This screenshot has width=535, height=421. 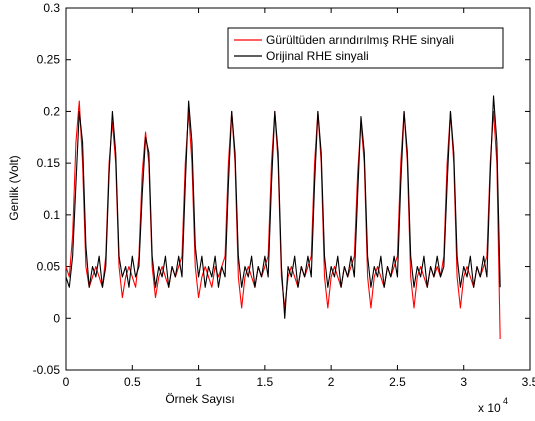 I want to click on y-tick-label: 0.1, so click(x=51, y=215).